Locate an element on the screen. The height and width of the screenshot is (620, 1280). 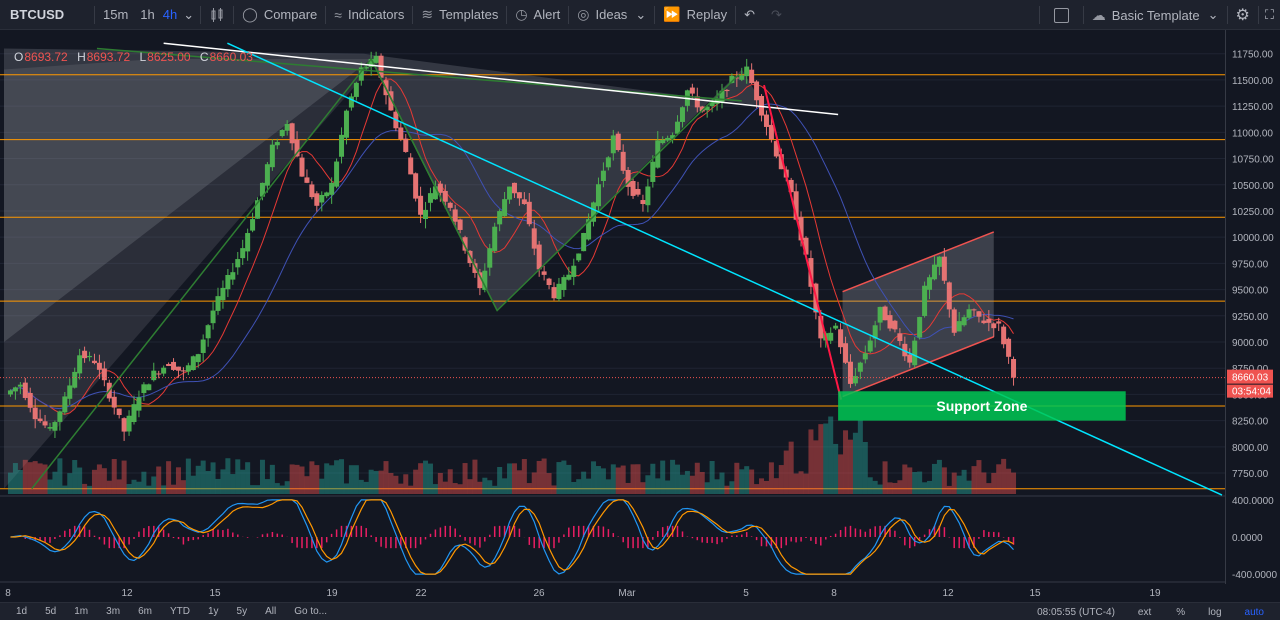
range-6m: 6m is located at coordinates (145, 611).